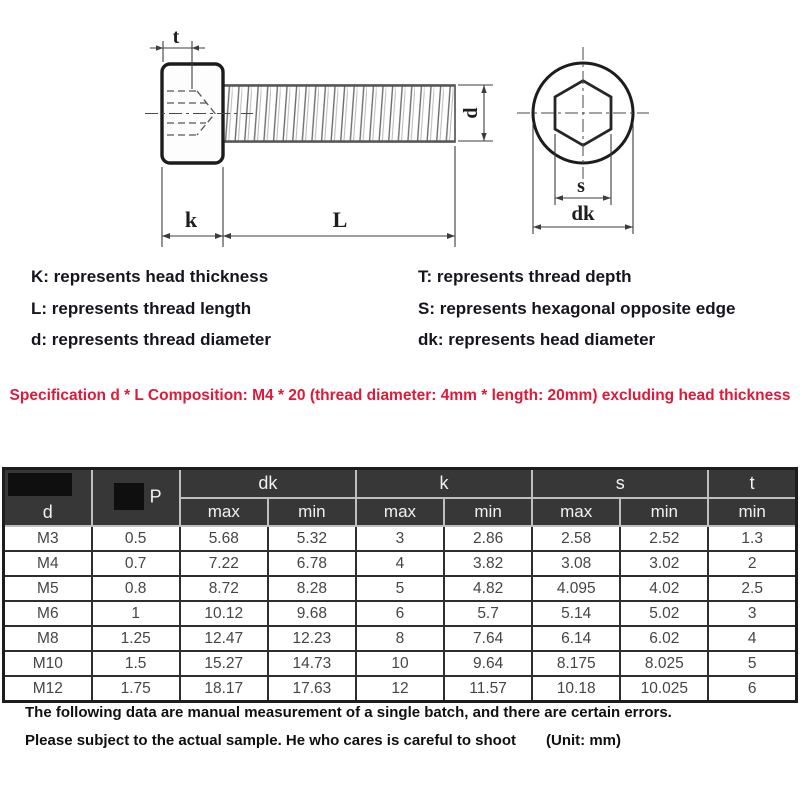 This screenshot has height=800, width=800. What do you see at coordinates (135, 538) in the screenshot?
I see `value-cell: 0.5` at bounding box center [135, 538].